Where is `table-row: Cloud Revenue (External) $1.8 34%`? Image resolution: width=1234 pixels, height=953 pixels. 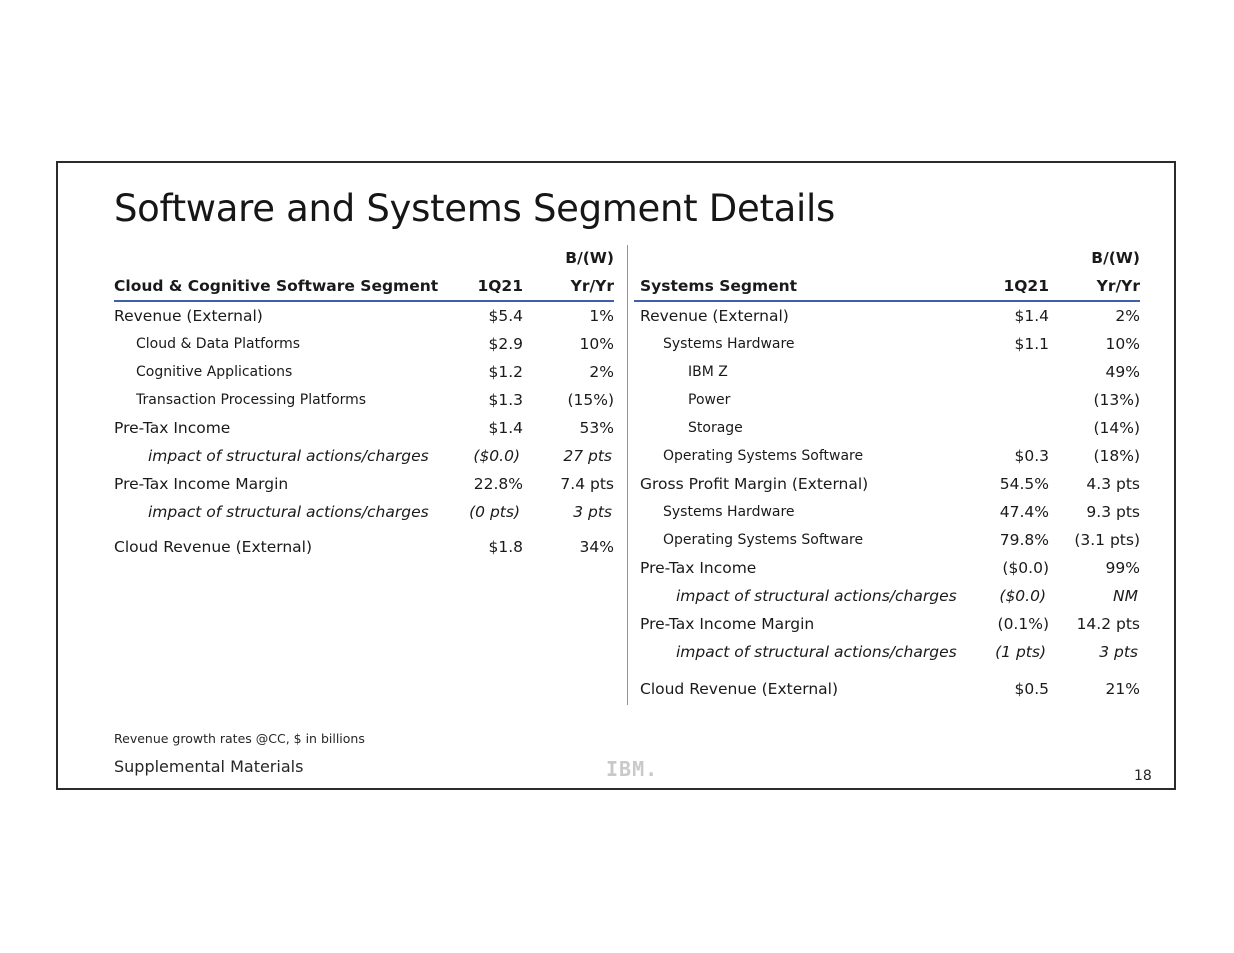
table-row: Cloud Revenue (External) $1.8 34% is located at coordinates (364, 547).